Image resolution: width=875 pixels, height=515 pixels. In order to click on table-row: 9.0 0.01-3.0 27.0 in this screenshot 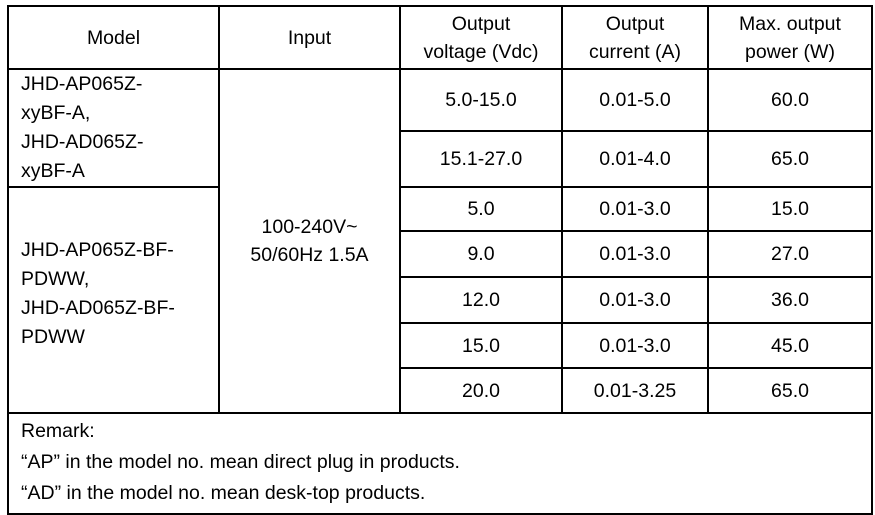, I will do `click(440, 254)`.